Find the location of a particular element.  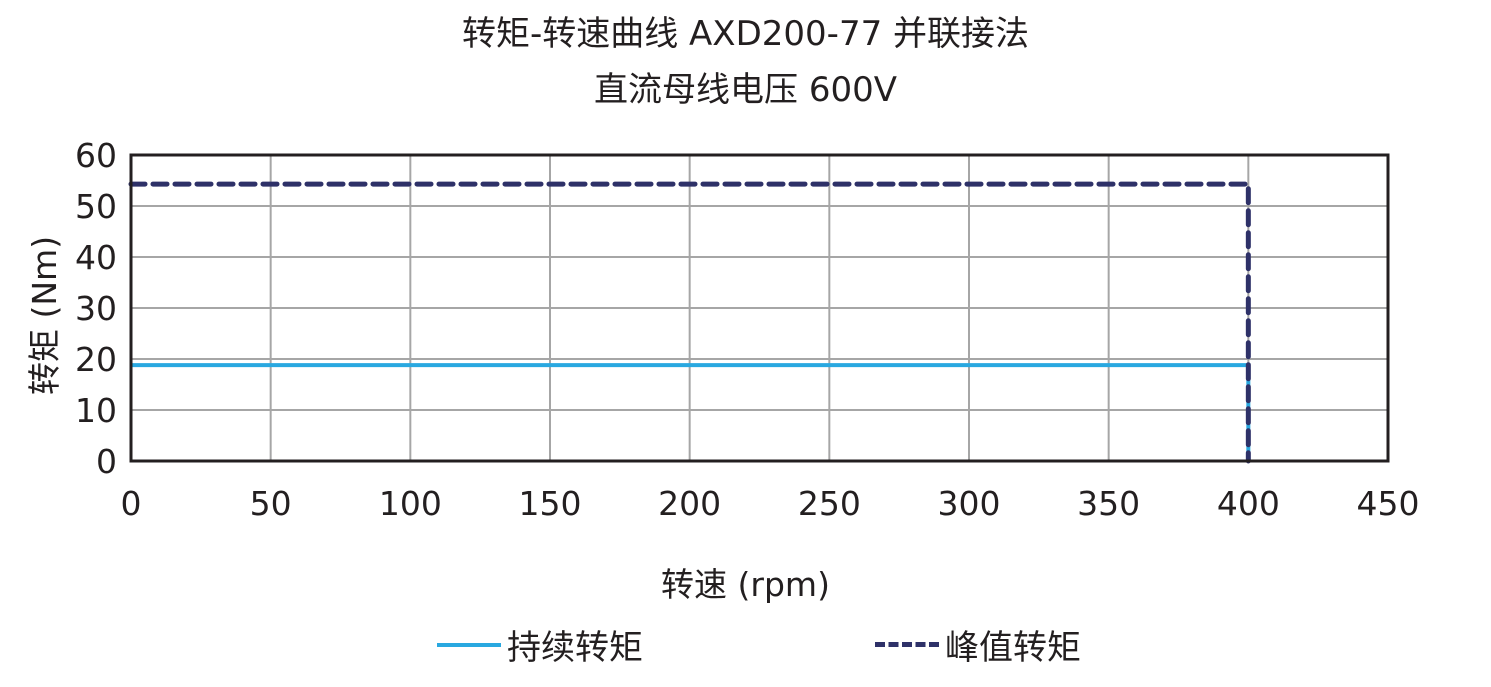

y-tick-label: 60 is located at coordinates (96, 155).